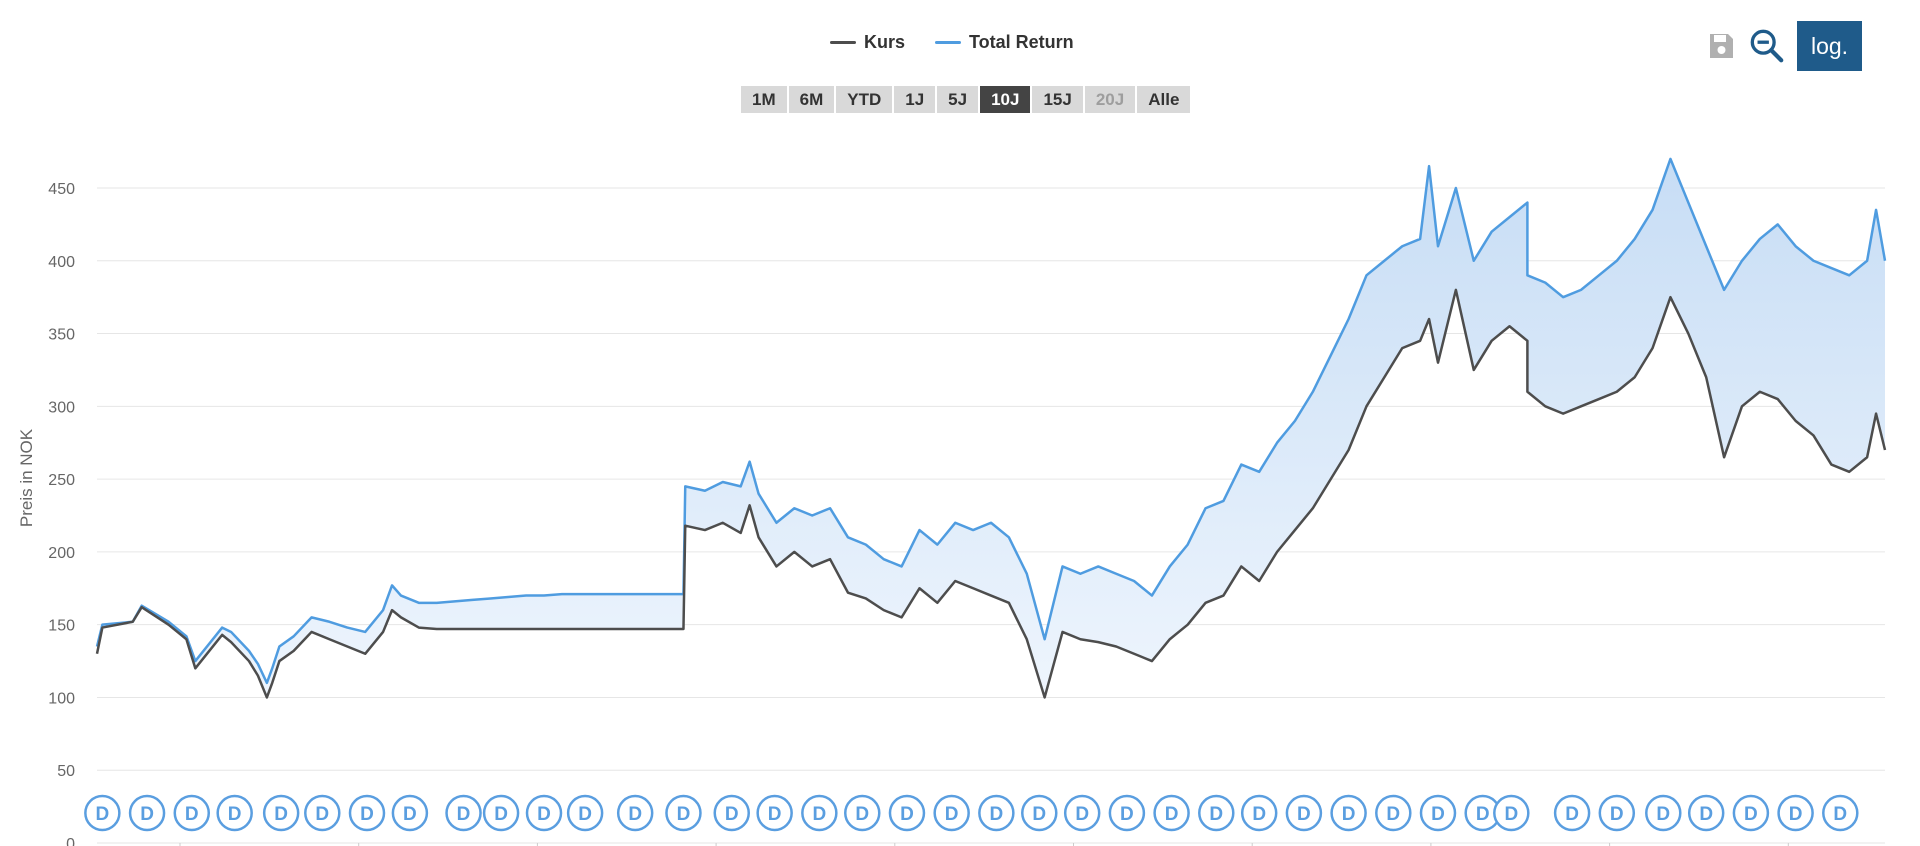  What do you see at coordinates (61, 335) in the screenshot?
I see `y-tick-label: 350` at bounding box center [61, 335].